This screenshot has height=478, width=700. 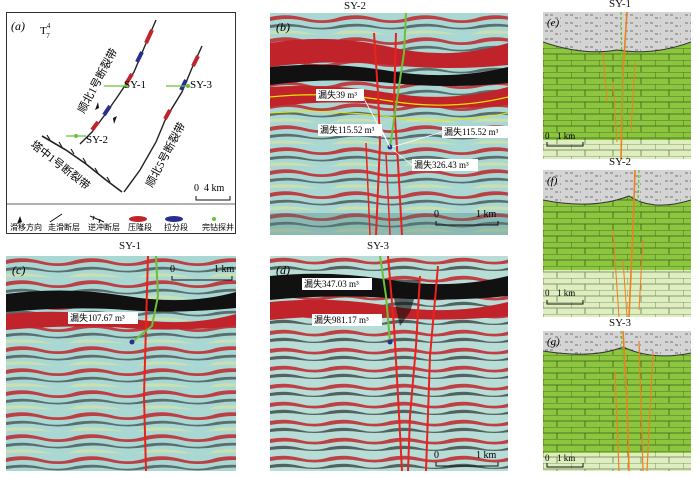 What do you see at coordinates (552, 181) in the screenshot?
I see `panel-f-label: (f)` at bounding box center [552, 181].